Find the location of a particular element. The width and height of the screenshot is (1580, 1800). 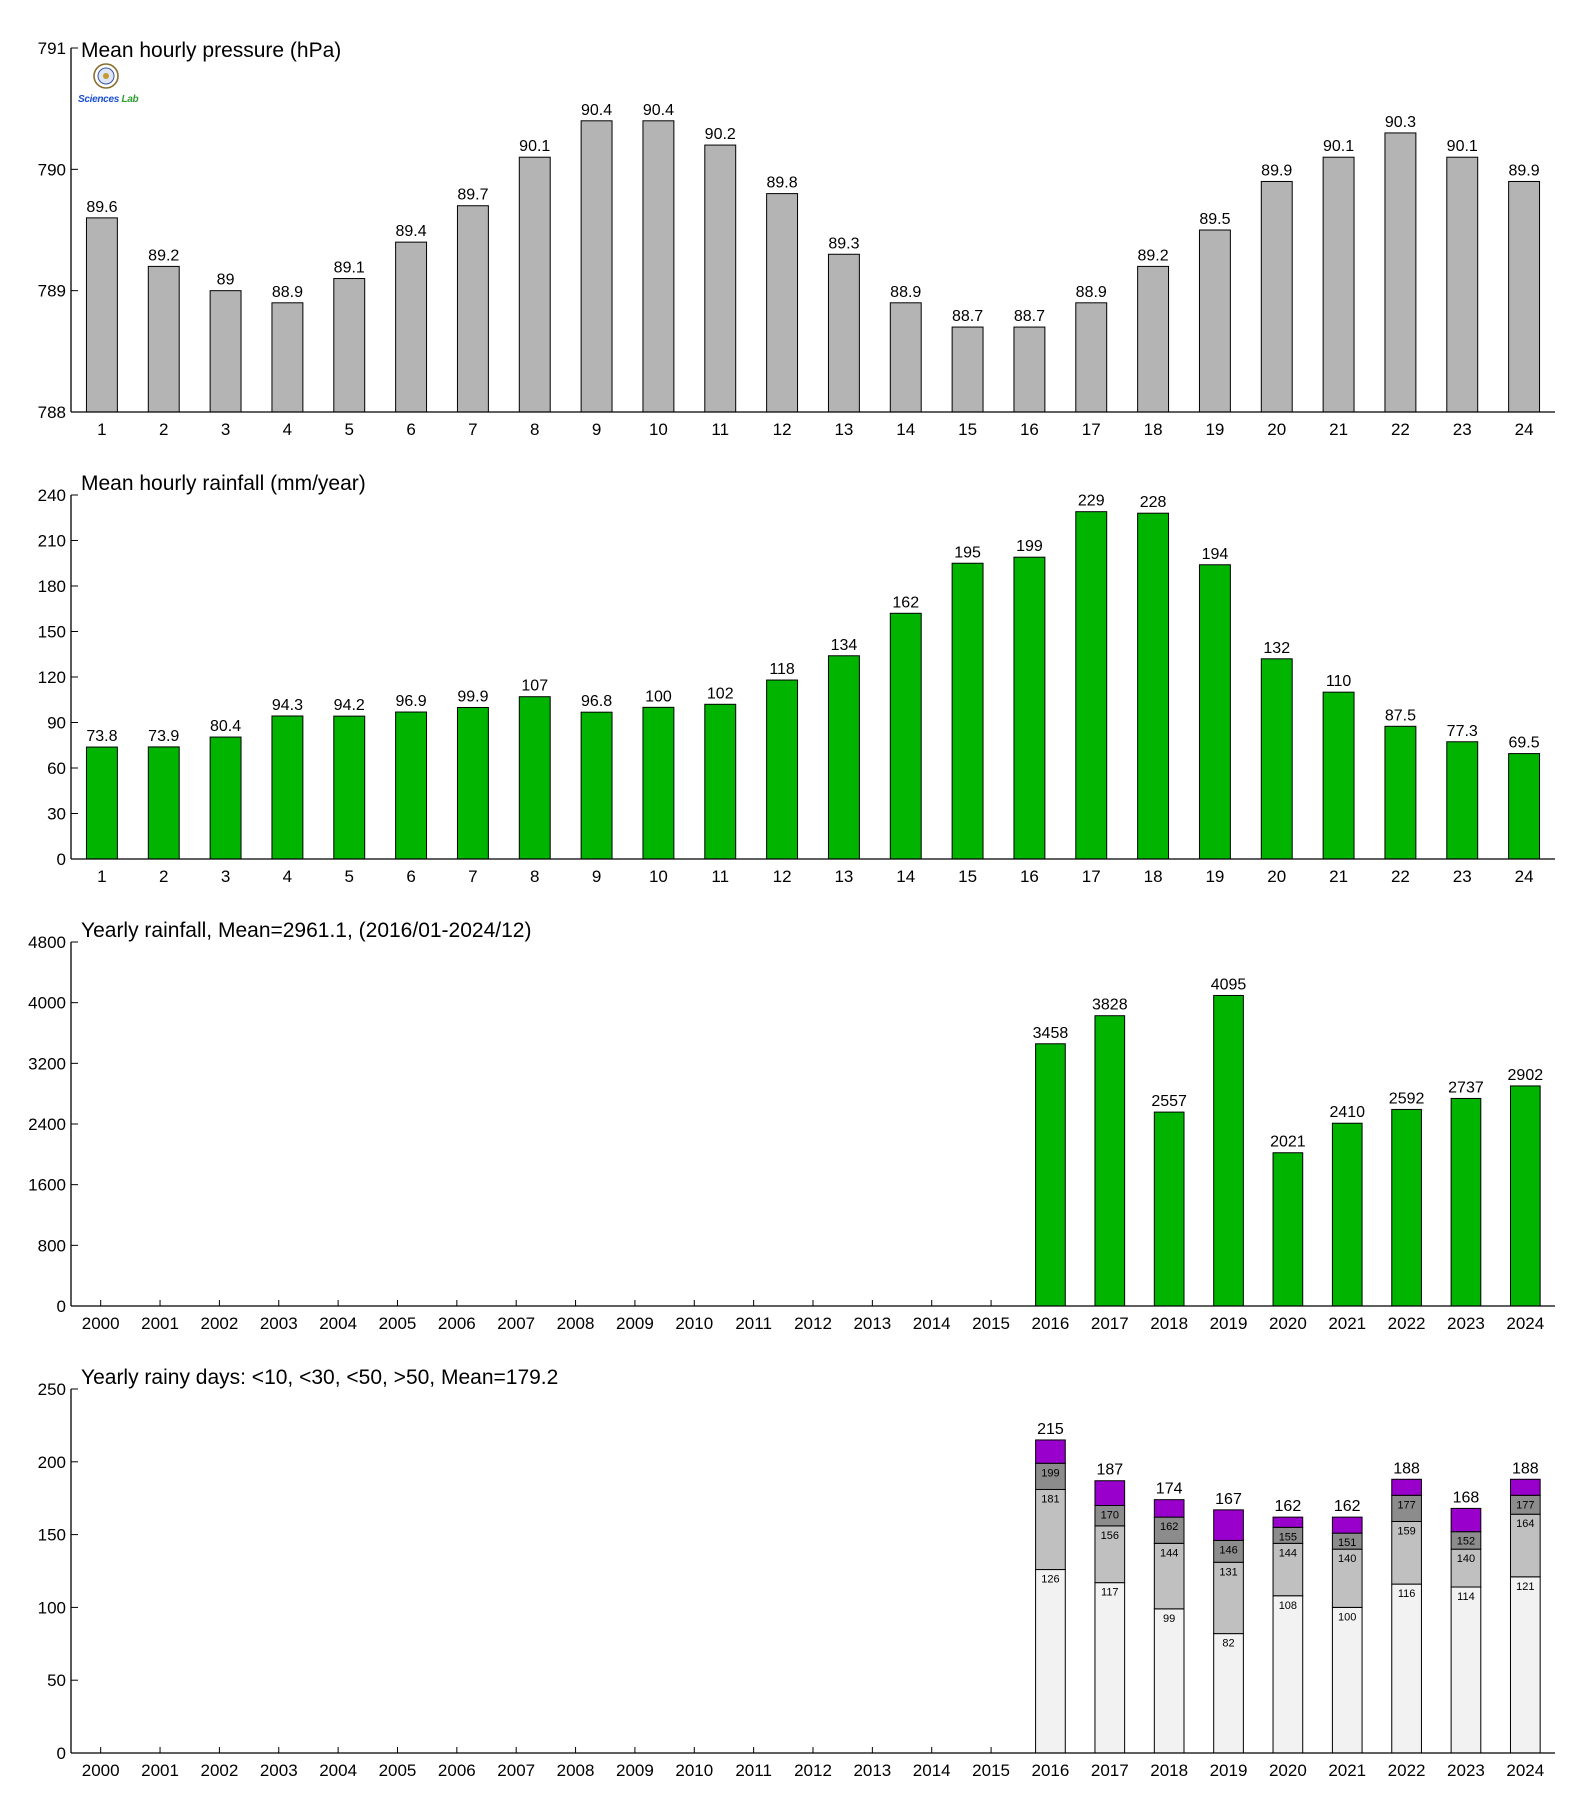

bar-data-label: 69.5 is located at coordinates (1524, 743).